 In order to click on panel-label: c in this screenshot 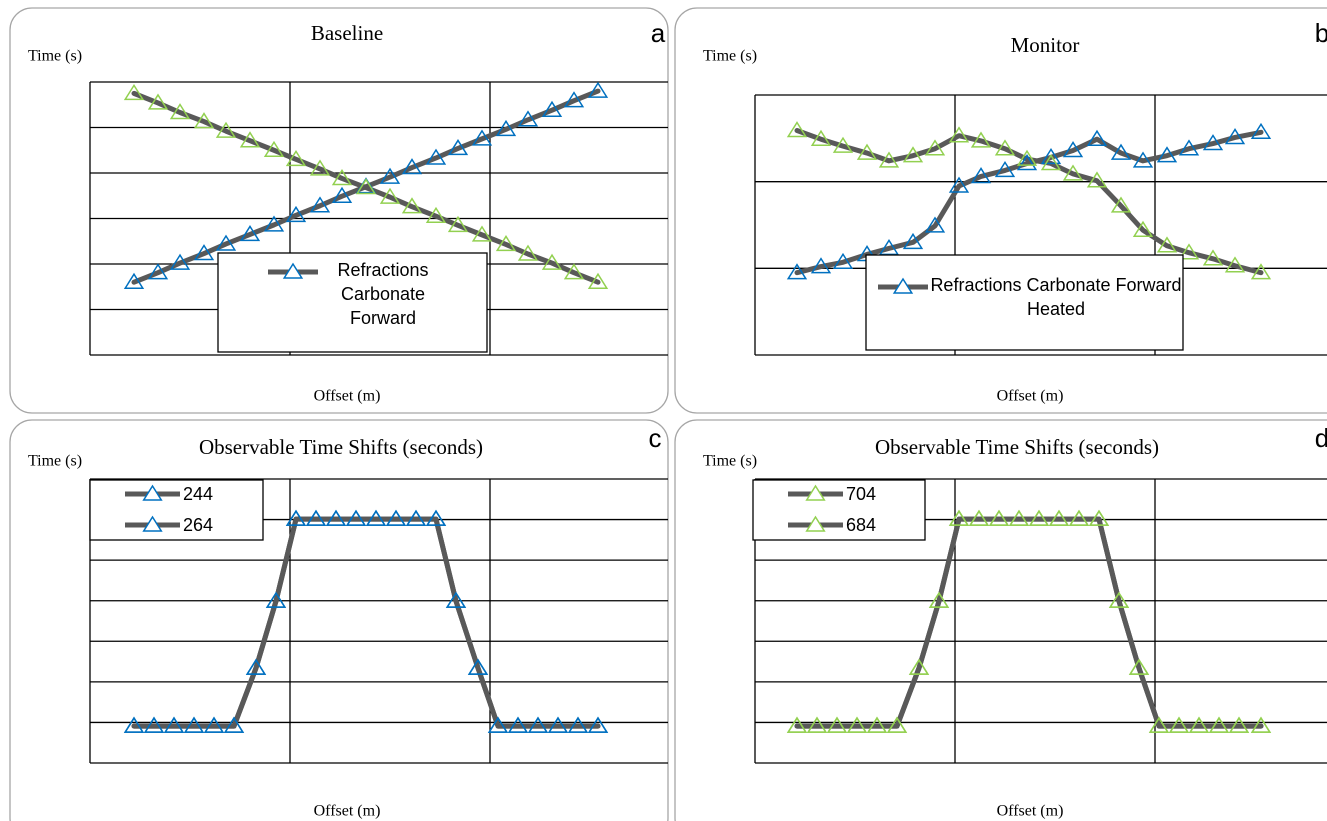, I will do `click(655, 438)`.